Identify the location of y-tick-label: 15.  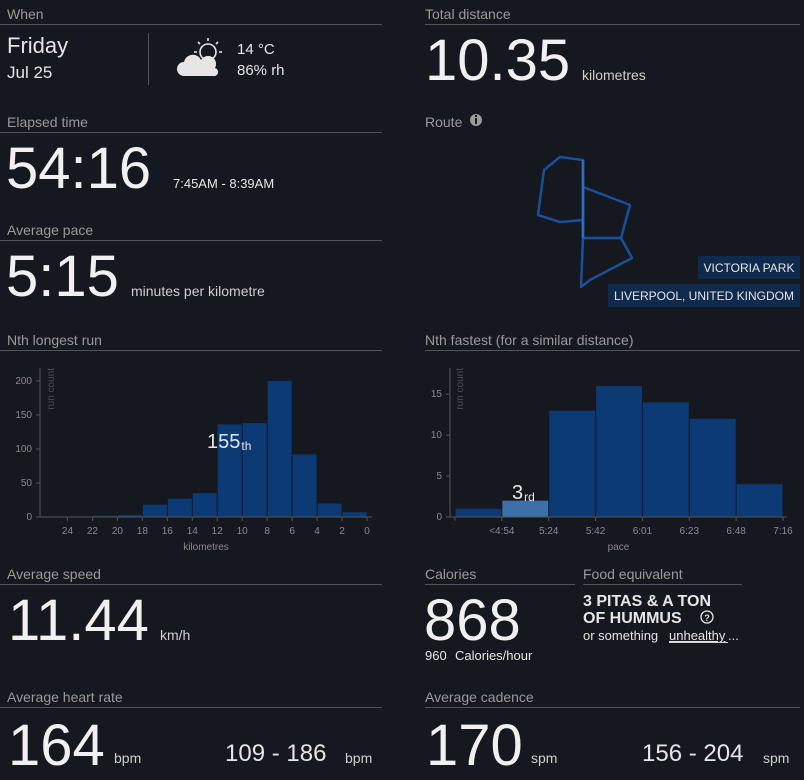
(437, 394).